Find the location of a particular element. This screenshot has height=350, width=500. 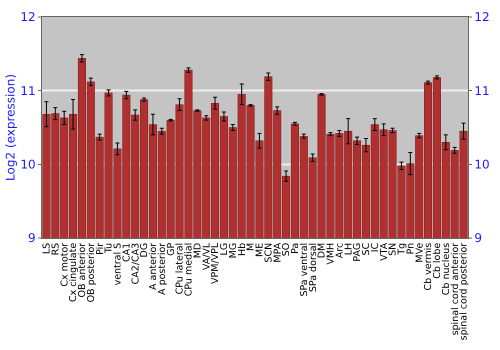

x-tick-label: Cb lobe is located at coordinates (438, 260).